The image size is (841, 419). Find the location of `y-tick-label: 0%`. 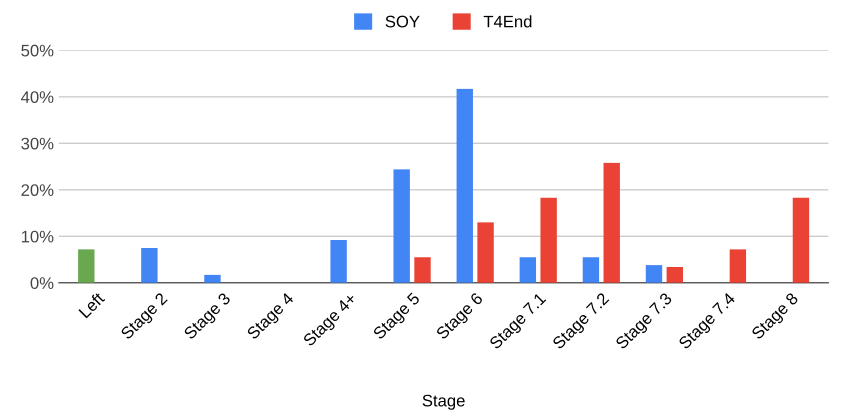

y-tick-label: 0% is located at coordinates (42, 283).